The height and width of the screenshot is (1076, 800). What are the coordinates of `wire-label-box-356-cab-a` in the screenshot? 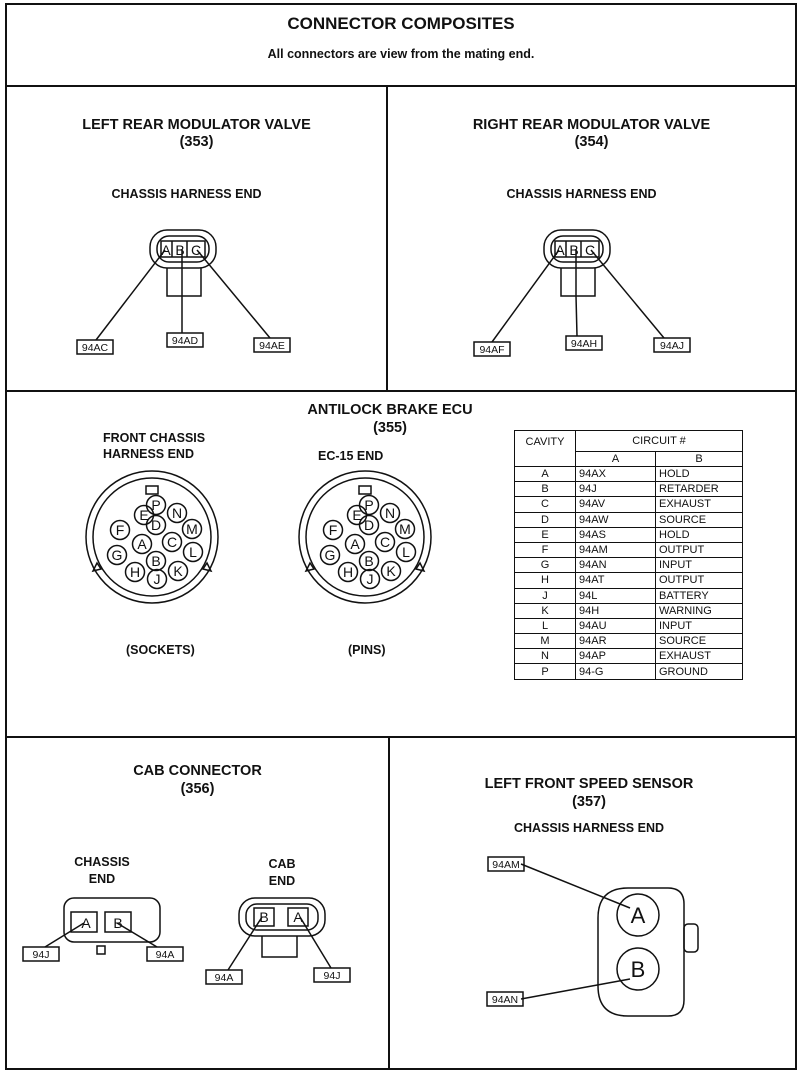 It's located at (332, 975).